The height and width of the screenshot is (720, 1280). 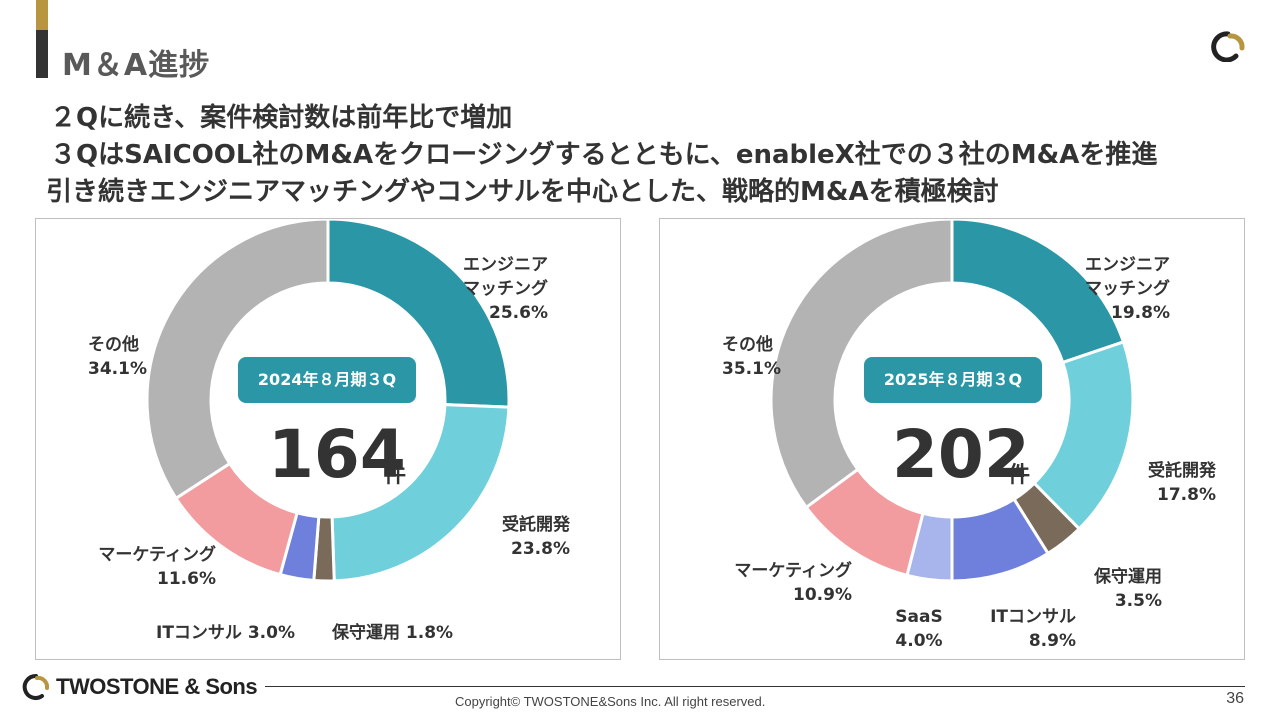 I want to click on label-marketing: マーケティング 10.9%, so click(x=776, y=583).